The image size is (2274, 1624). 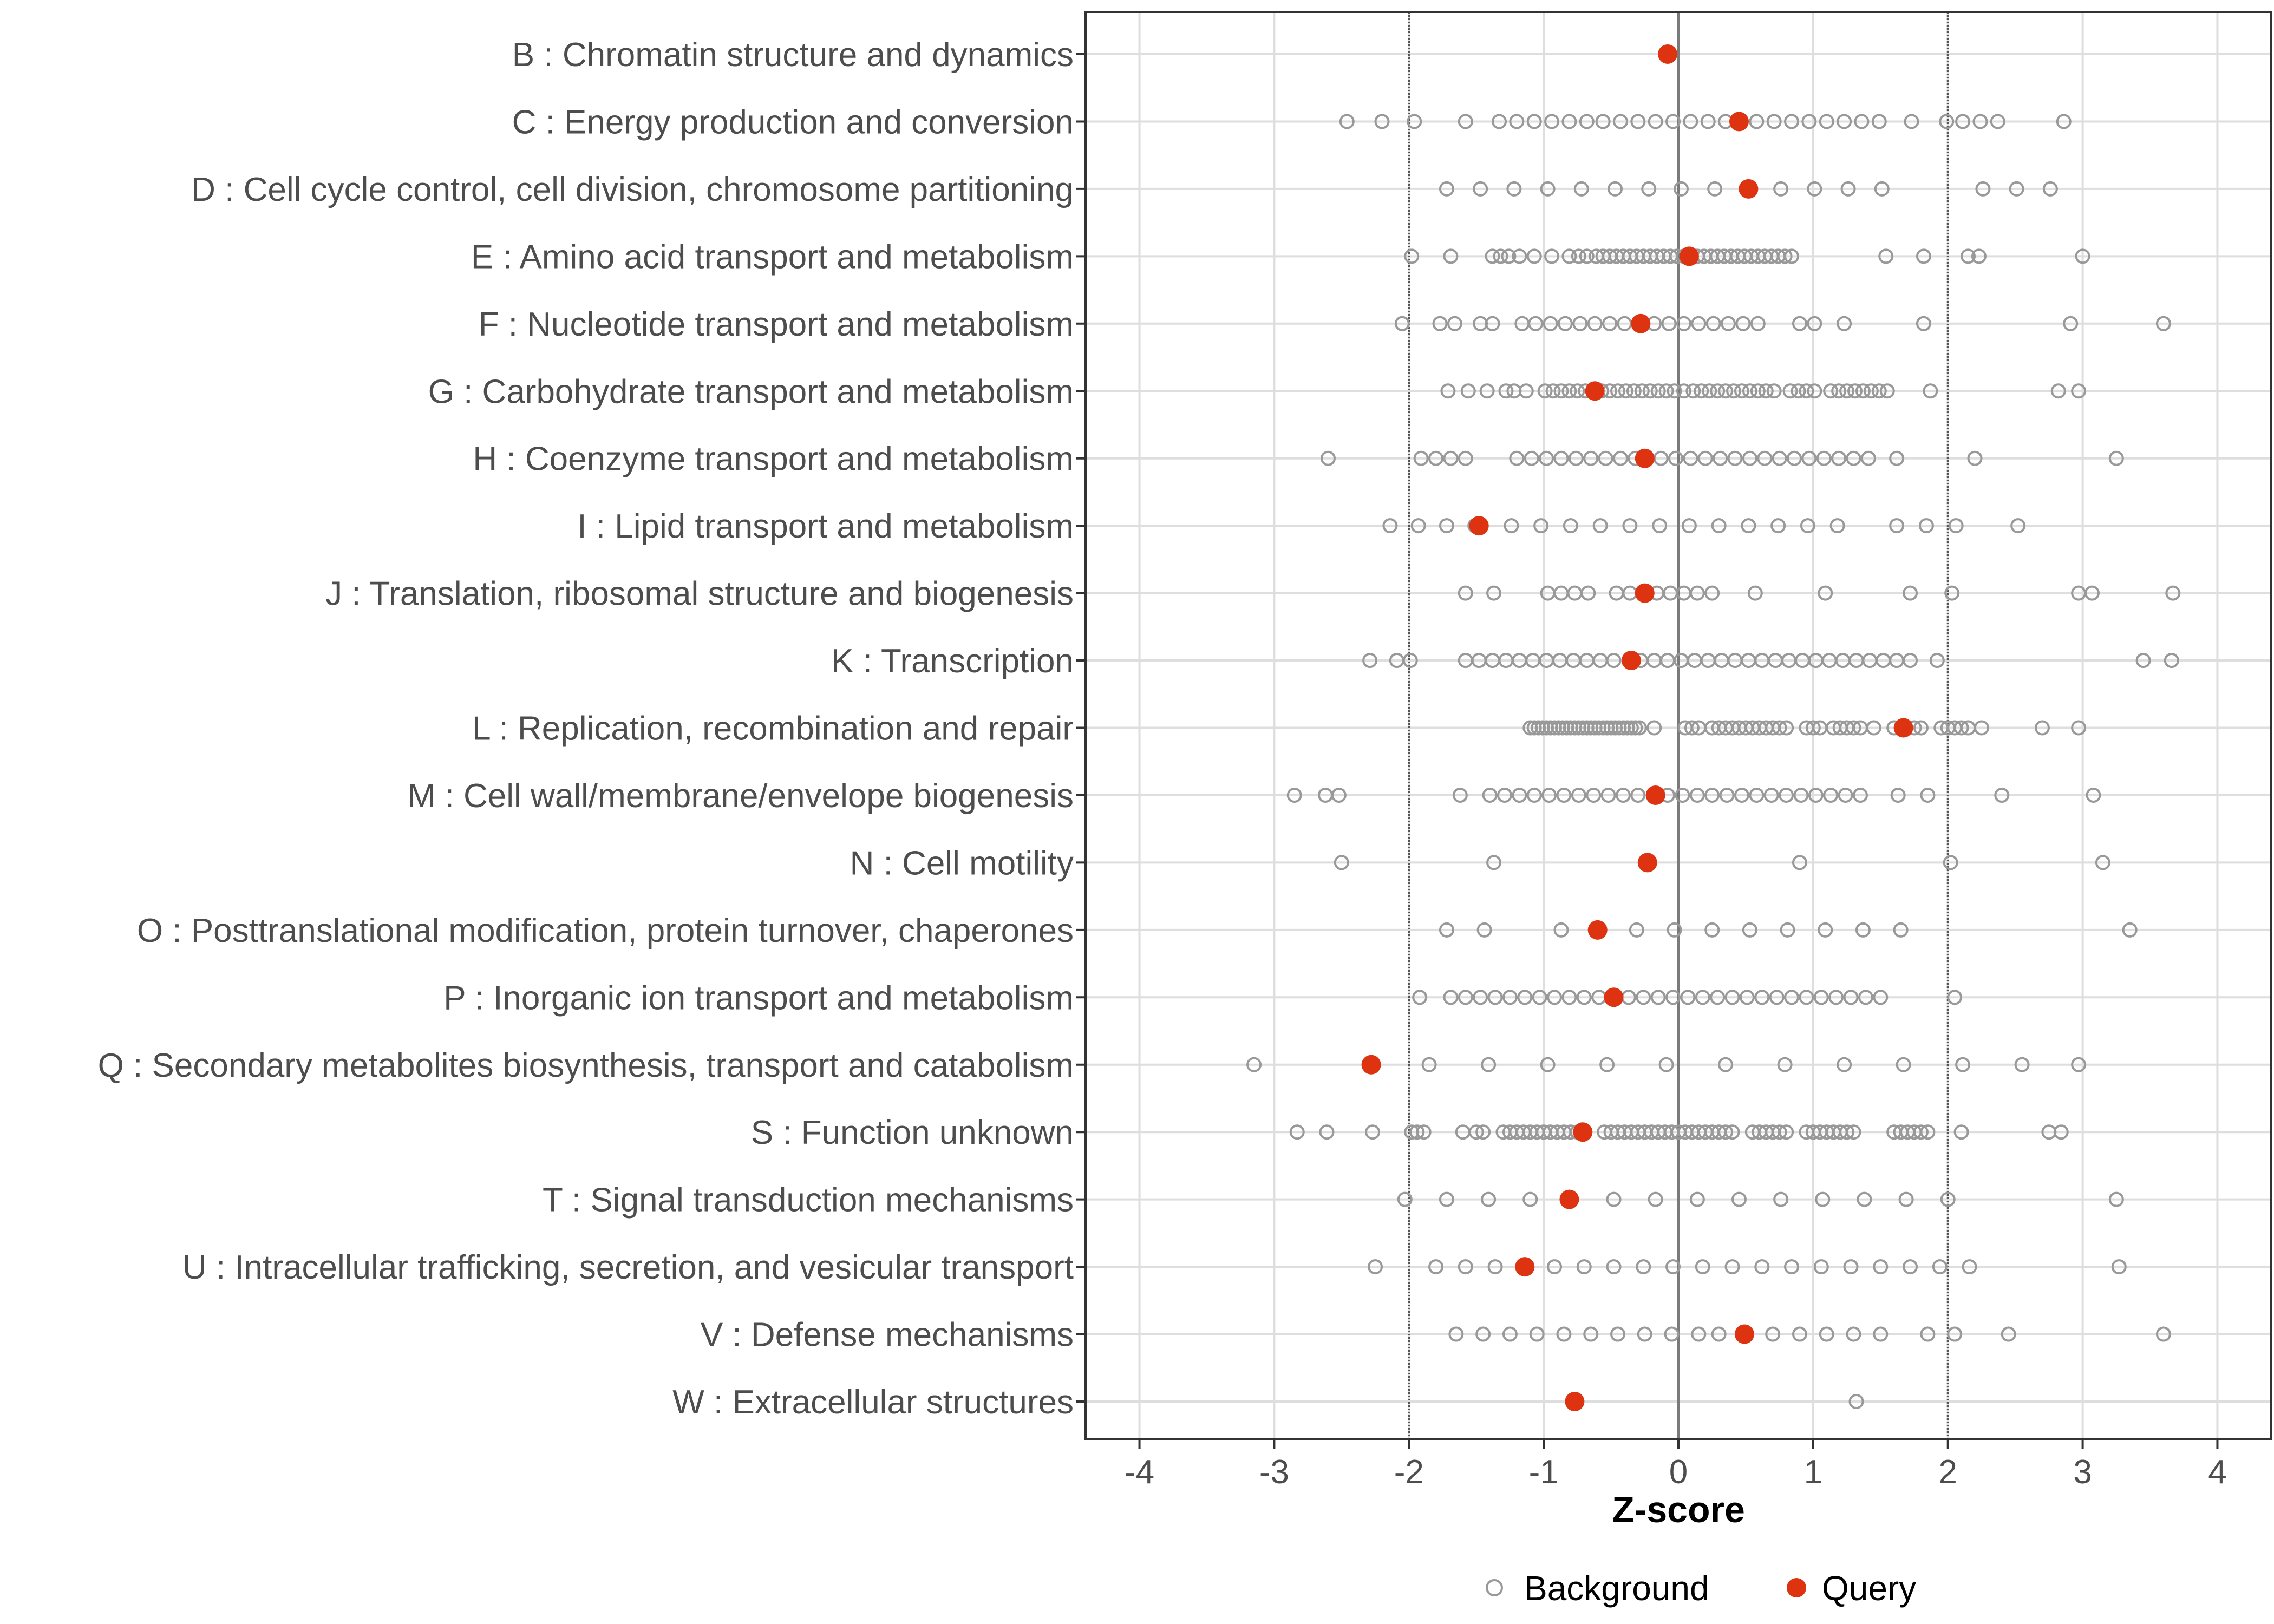 What do you see at coordinates (2083, 1472) in the screenshot?
I see `x-tick-label: 3` at bounding box center [2083, 1472].